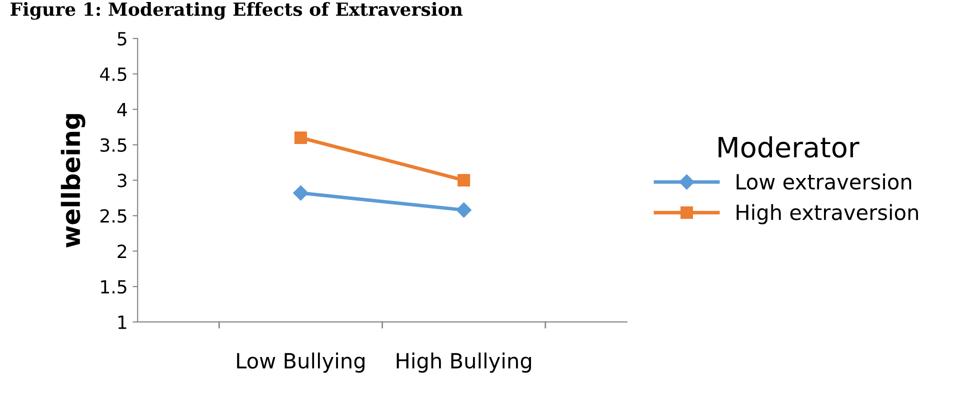 The height and width of the screenshot is (405, 969). What do you see at coordinates (122, 39) in the screenshot?
I see `y-tick-label: 5` at bounding box center [122, 39].